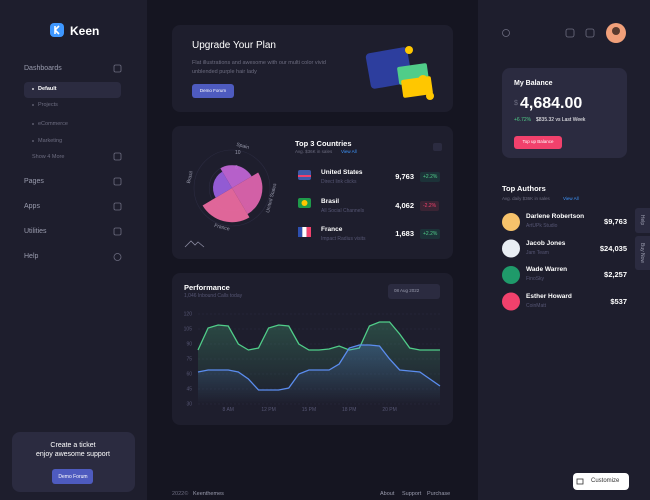  I want to click on author-company: ArtUPk Studio, so click(542, 226).